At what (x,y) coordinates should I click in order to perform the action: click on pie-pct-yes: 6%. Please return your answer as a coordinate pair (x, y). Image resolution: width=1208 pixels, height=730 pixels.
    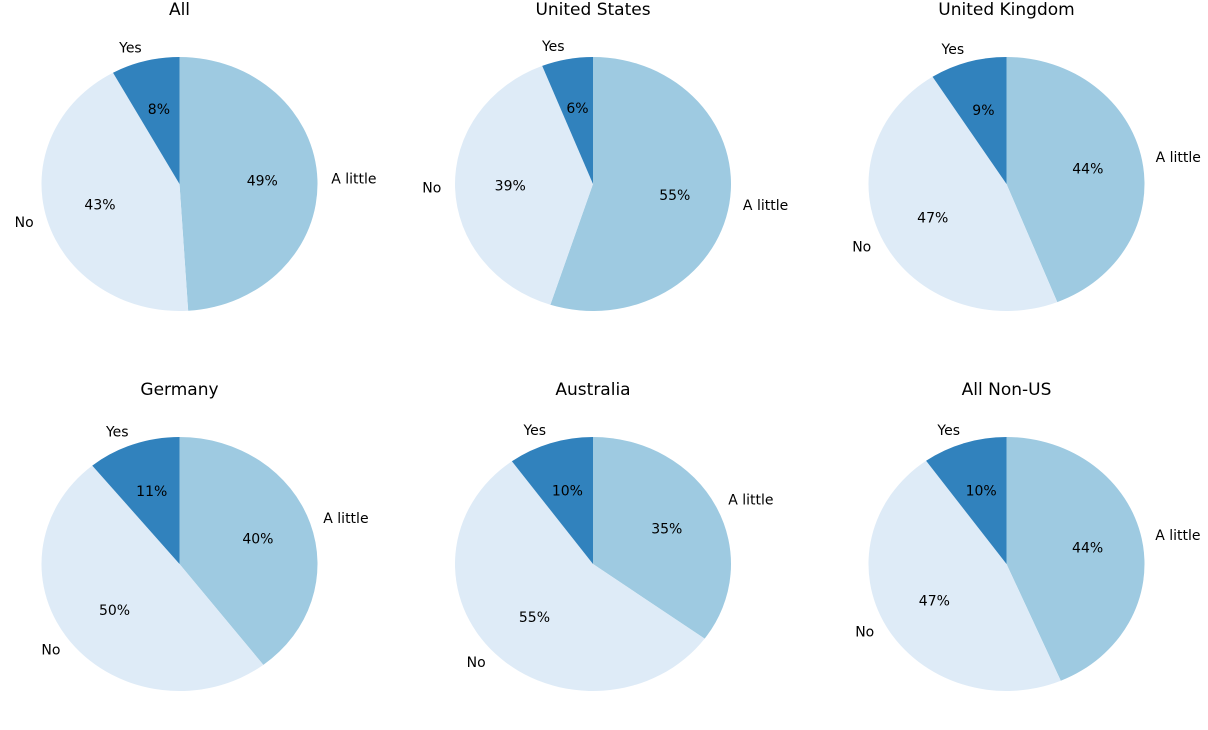
    Looking at the image, I should click on (577, 109).